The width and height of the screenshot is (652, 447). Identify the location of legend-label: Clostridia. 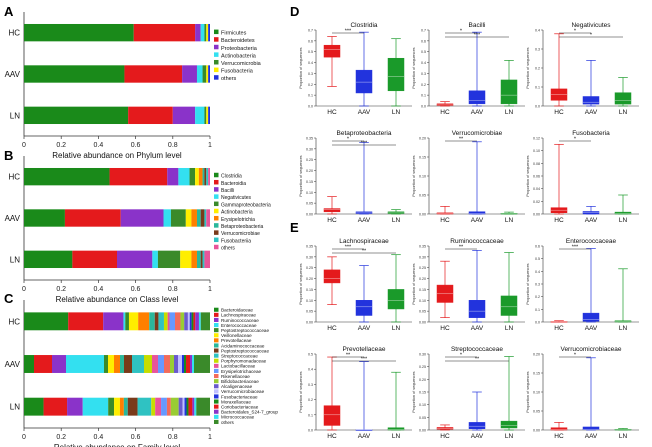
(231, 177).